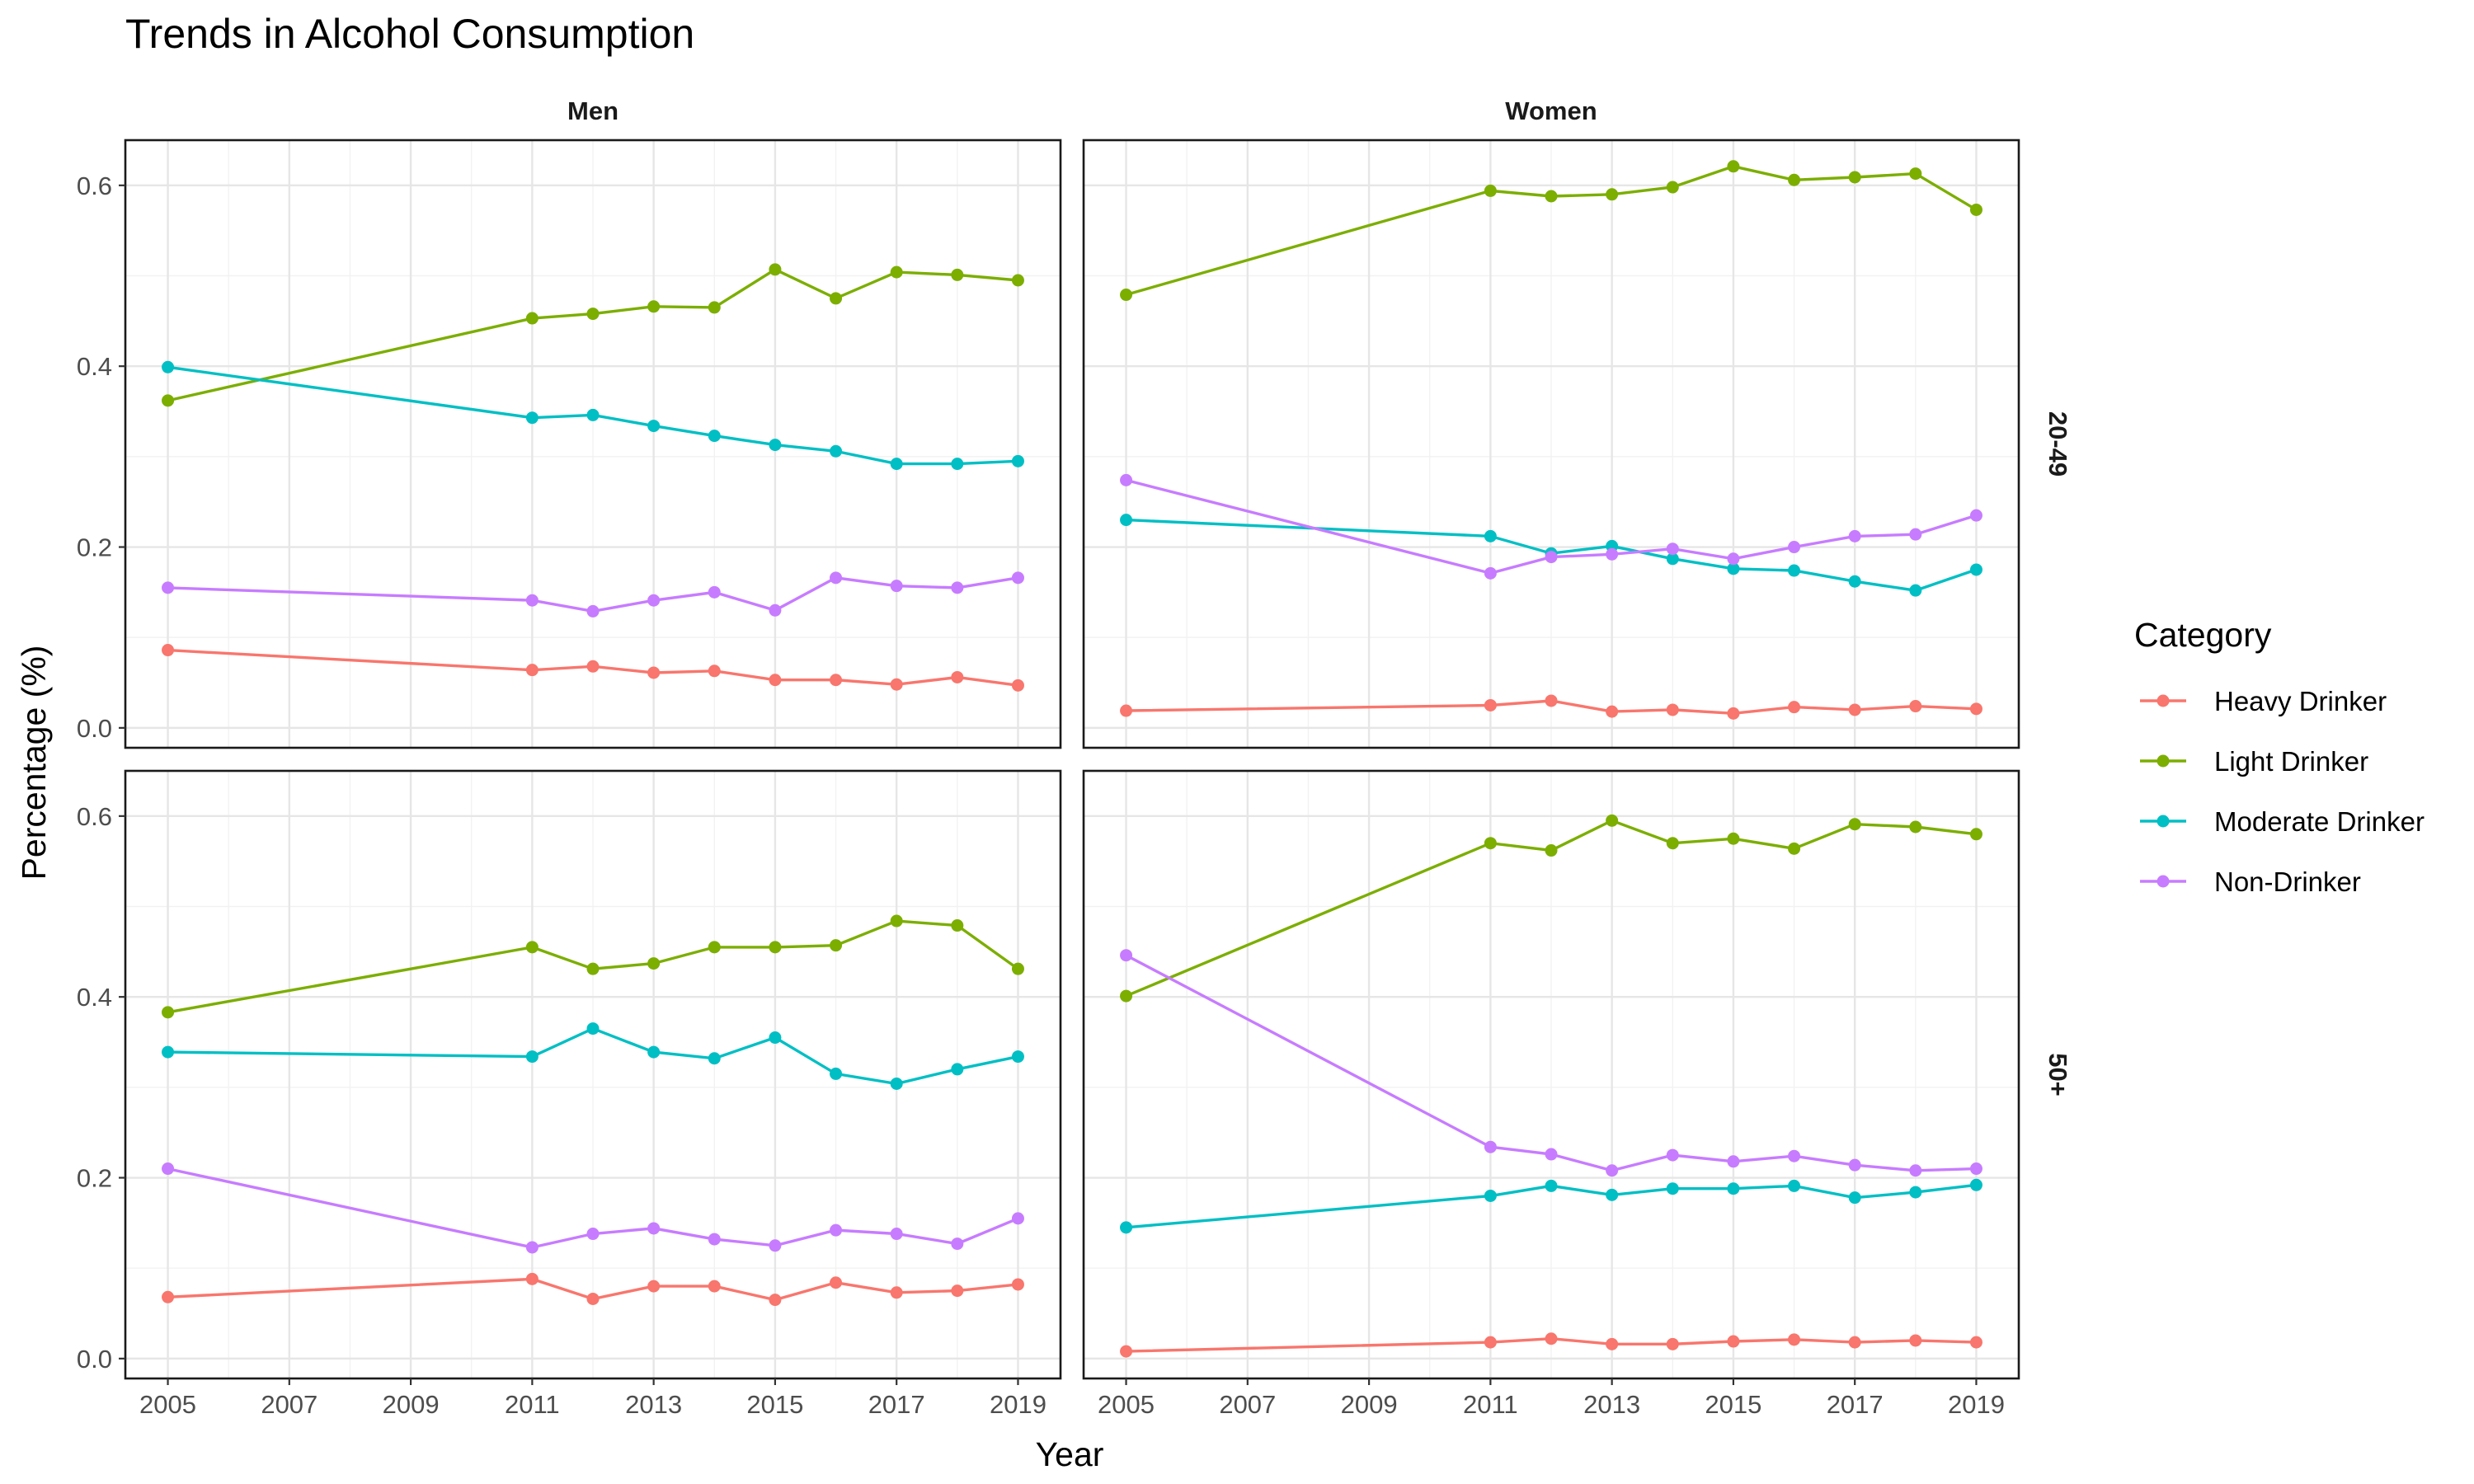 The image size is (2474, 1484). What do you see at coordinates (1551, 111) in the screenshot?
I see `strip-label-women: Women` at bounding box center [1551, 111].